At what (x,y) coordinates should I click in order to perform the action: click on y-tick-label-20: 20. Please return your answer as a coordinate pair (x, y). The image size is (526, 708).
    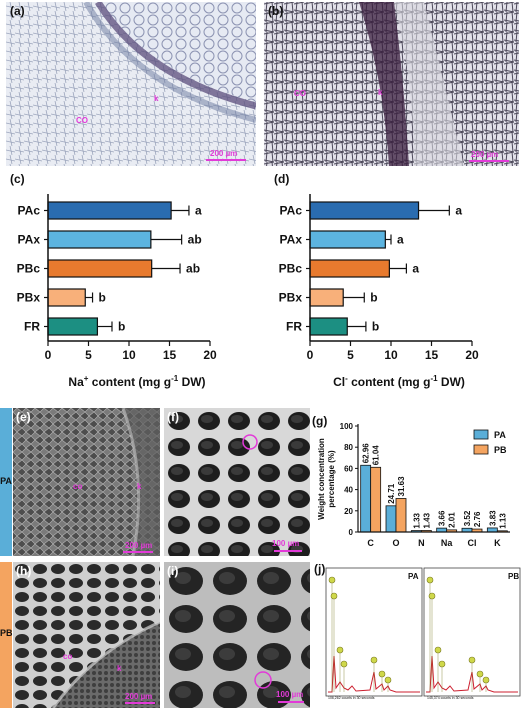
    Looking at the image, I should click on (348, 511).